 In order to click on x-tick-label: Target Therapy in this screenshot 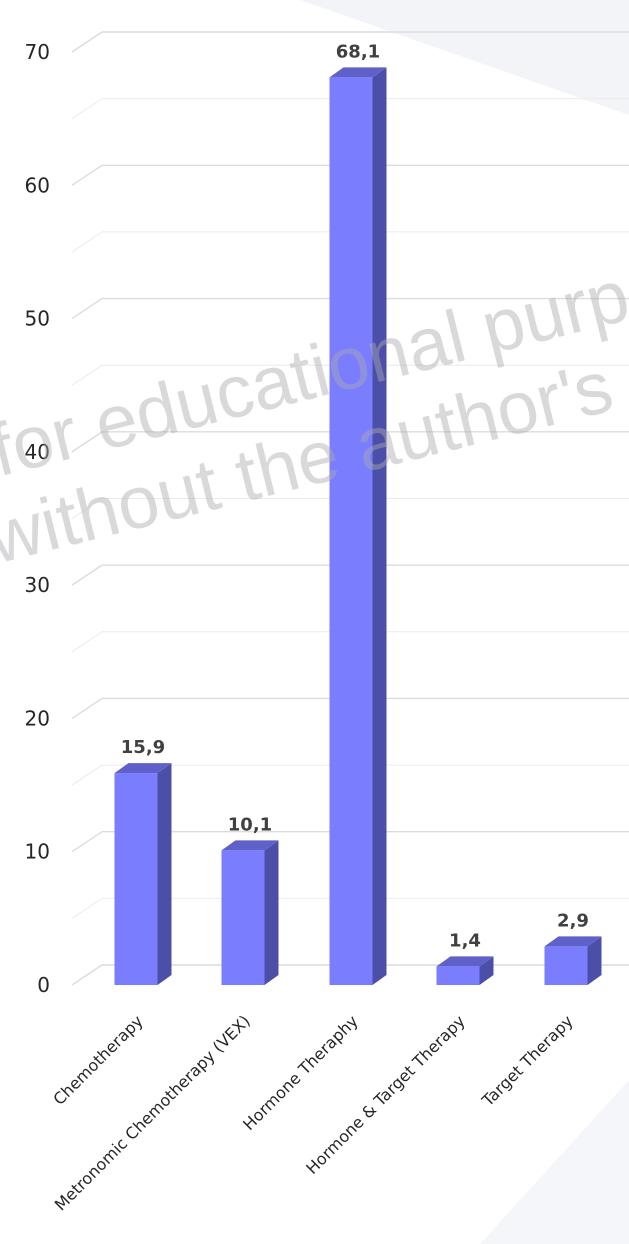, I will do `click(527, 1060)`.